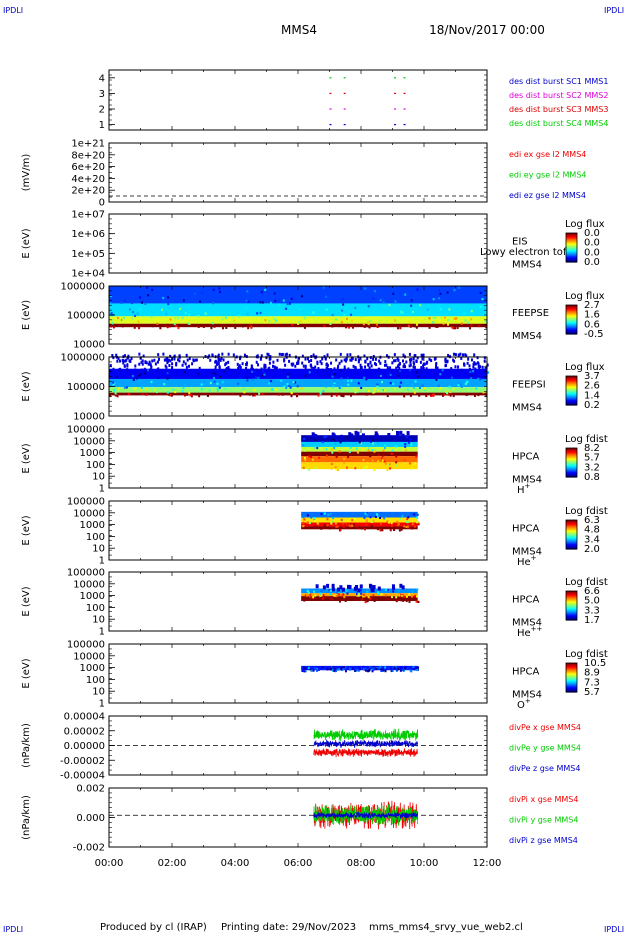  I want to click on p9-colorbar-title: Log fdist, so click(586, 654).